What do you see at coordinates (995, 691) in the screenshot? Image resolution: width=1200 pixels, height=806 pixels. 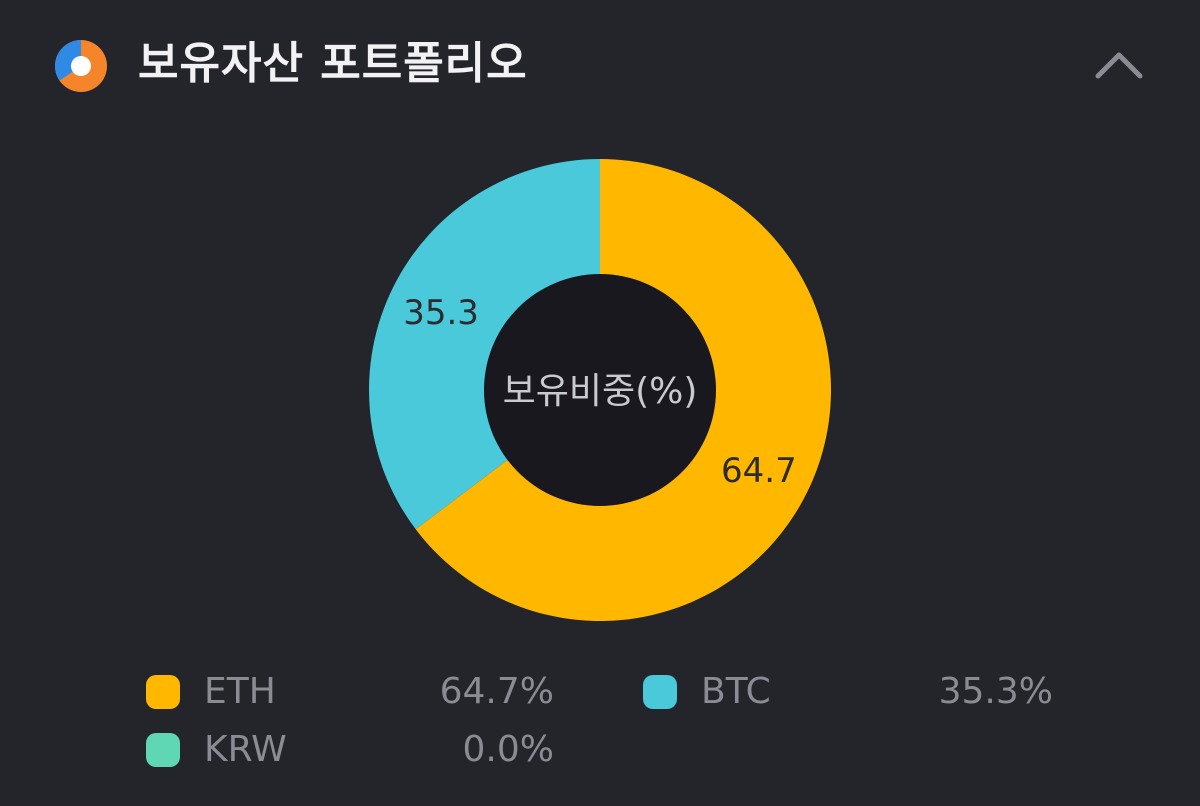 I see `legend-value-btc: 35.3%` at bounding box center [995, 691].